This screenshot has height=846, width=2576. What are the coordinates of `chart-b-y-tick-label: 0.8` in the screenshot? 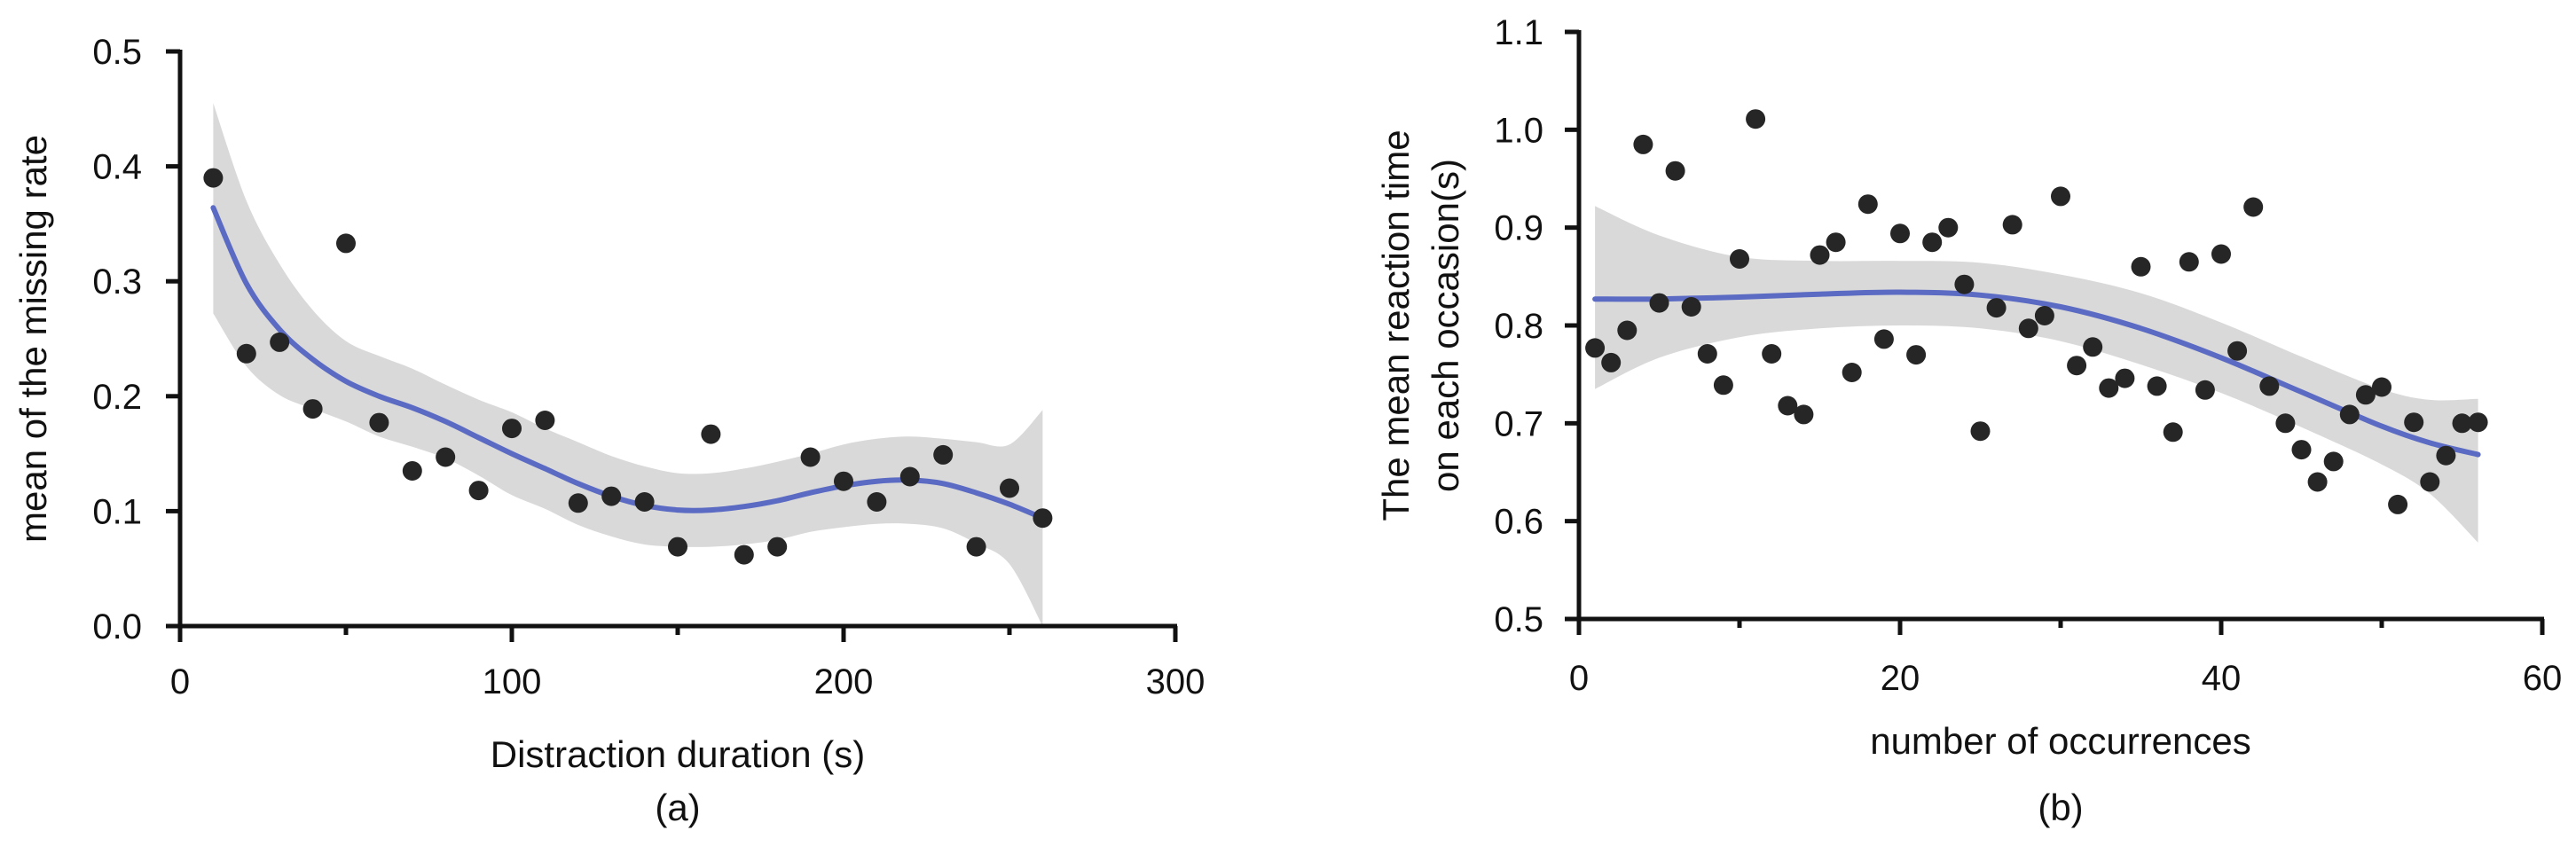 It's located at (1518, 326).